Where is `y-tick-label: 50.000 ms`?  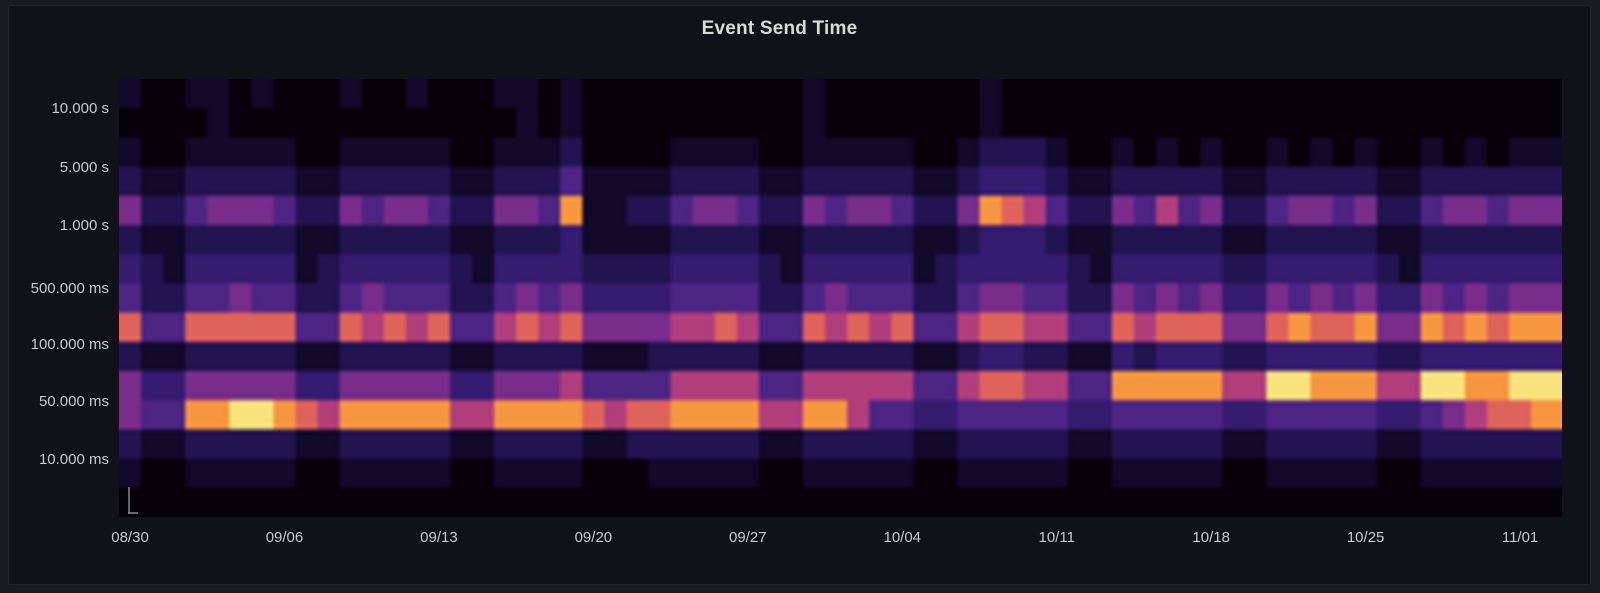 y-tick-label: 50.000 ms is located at coordinates (73, 402).